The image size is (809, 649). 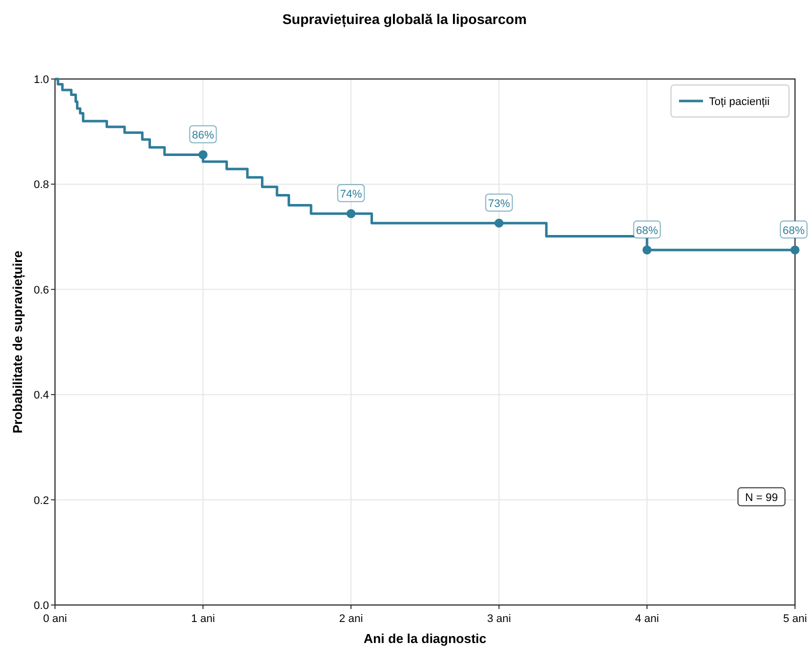 What do you see at coordinates (55, 619) in the screenshot?
I see `x-tick-label: 0 ani` at bounding box center [55, 619].